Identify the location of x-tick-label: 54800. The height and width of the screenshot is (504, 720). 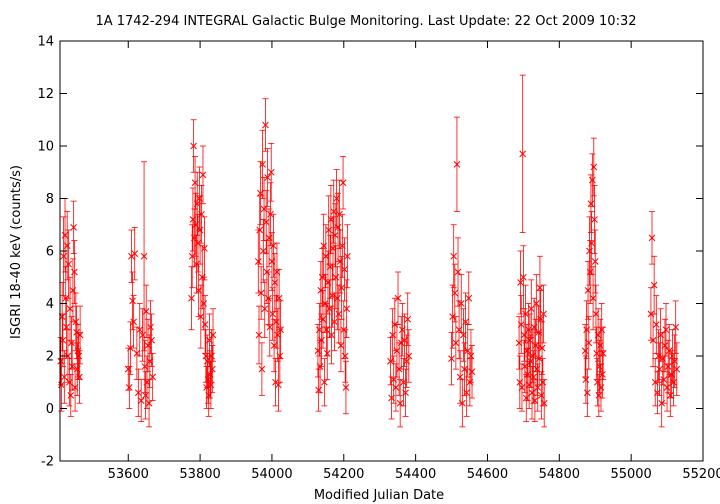
(559, 474).